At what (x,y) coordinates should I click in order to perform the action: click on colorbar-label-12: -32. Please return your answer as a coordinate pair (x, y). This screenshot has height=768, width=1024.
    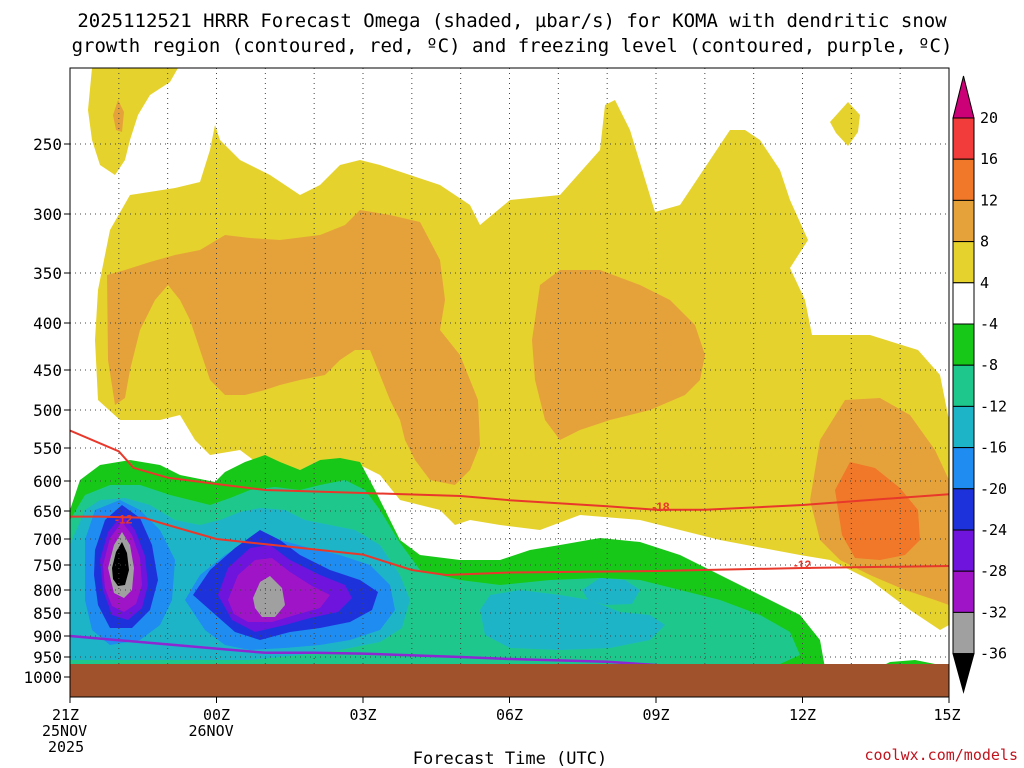
    Looking at the image, I should click on (993, 612).